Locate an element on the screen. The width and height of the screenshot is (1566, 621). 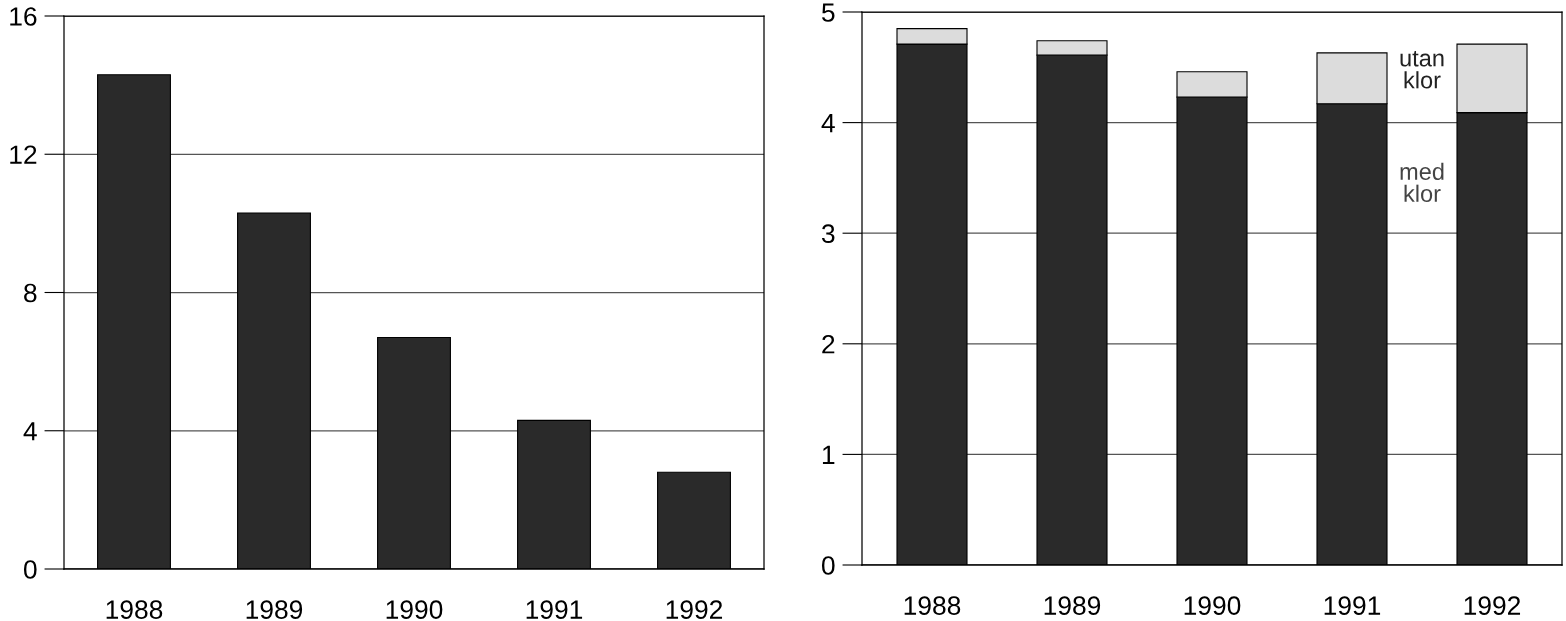
y-tick-label: 12 is located at coordinates (23, 154).